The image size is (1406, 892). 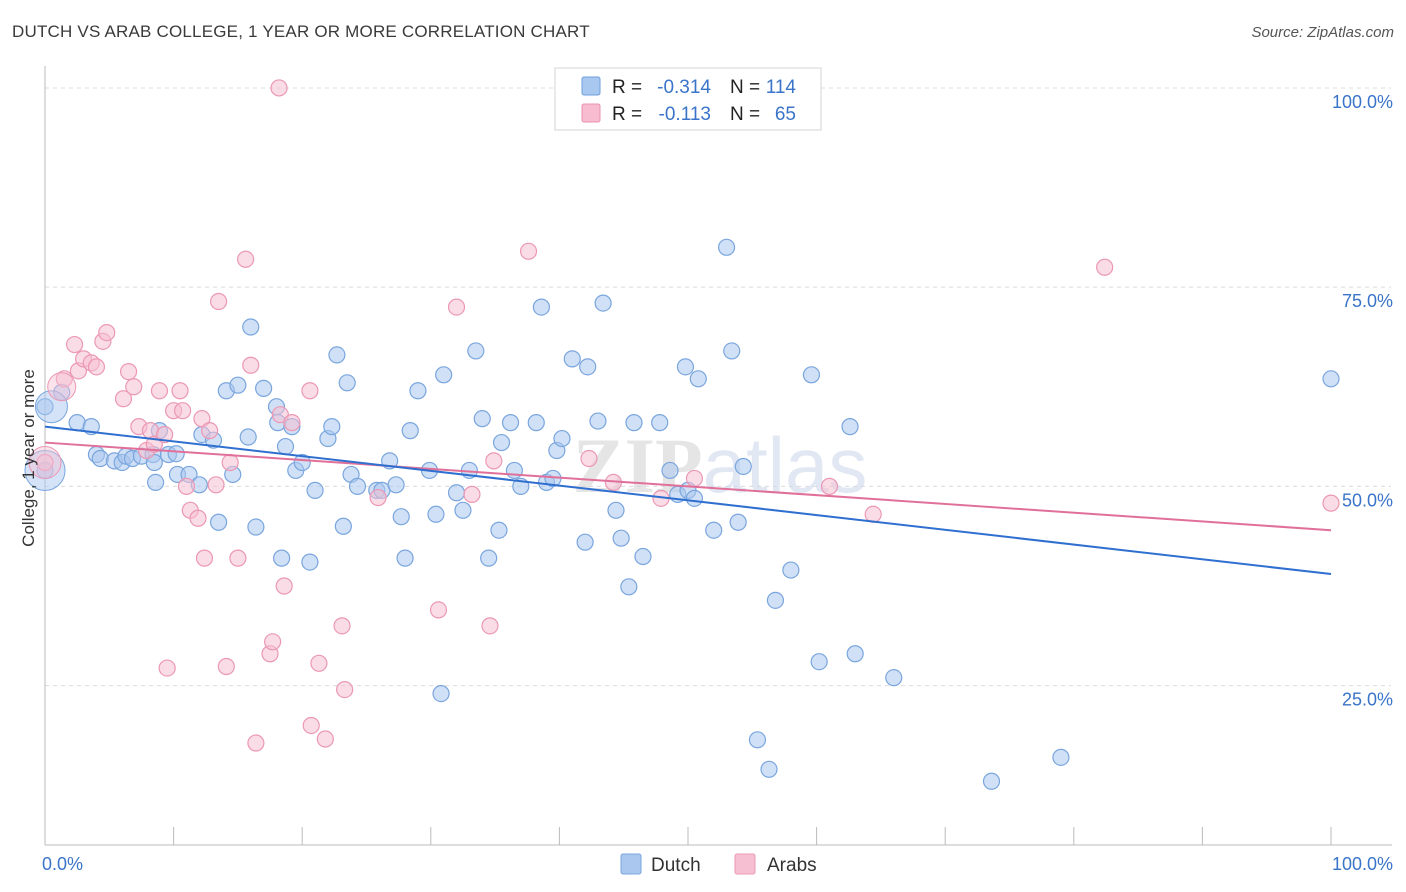 I want to click on y-tick-label: 75.0%, so click(x=1367, y=301).